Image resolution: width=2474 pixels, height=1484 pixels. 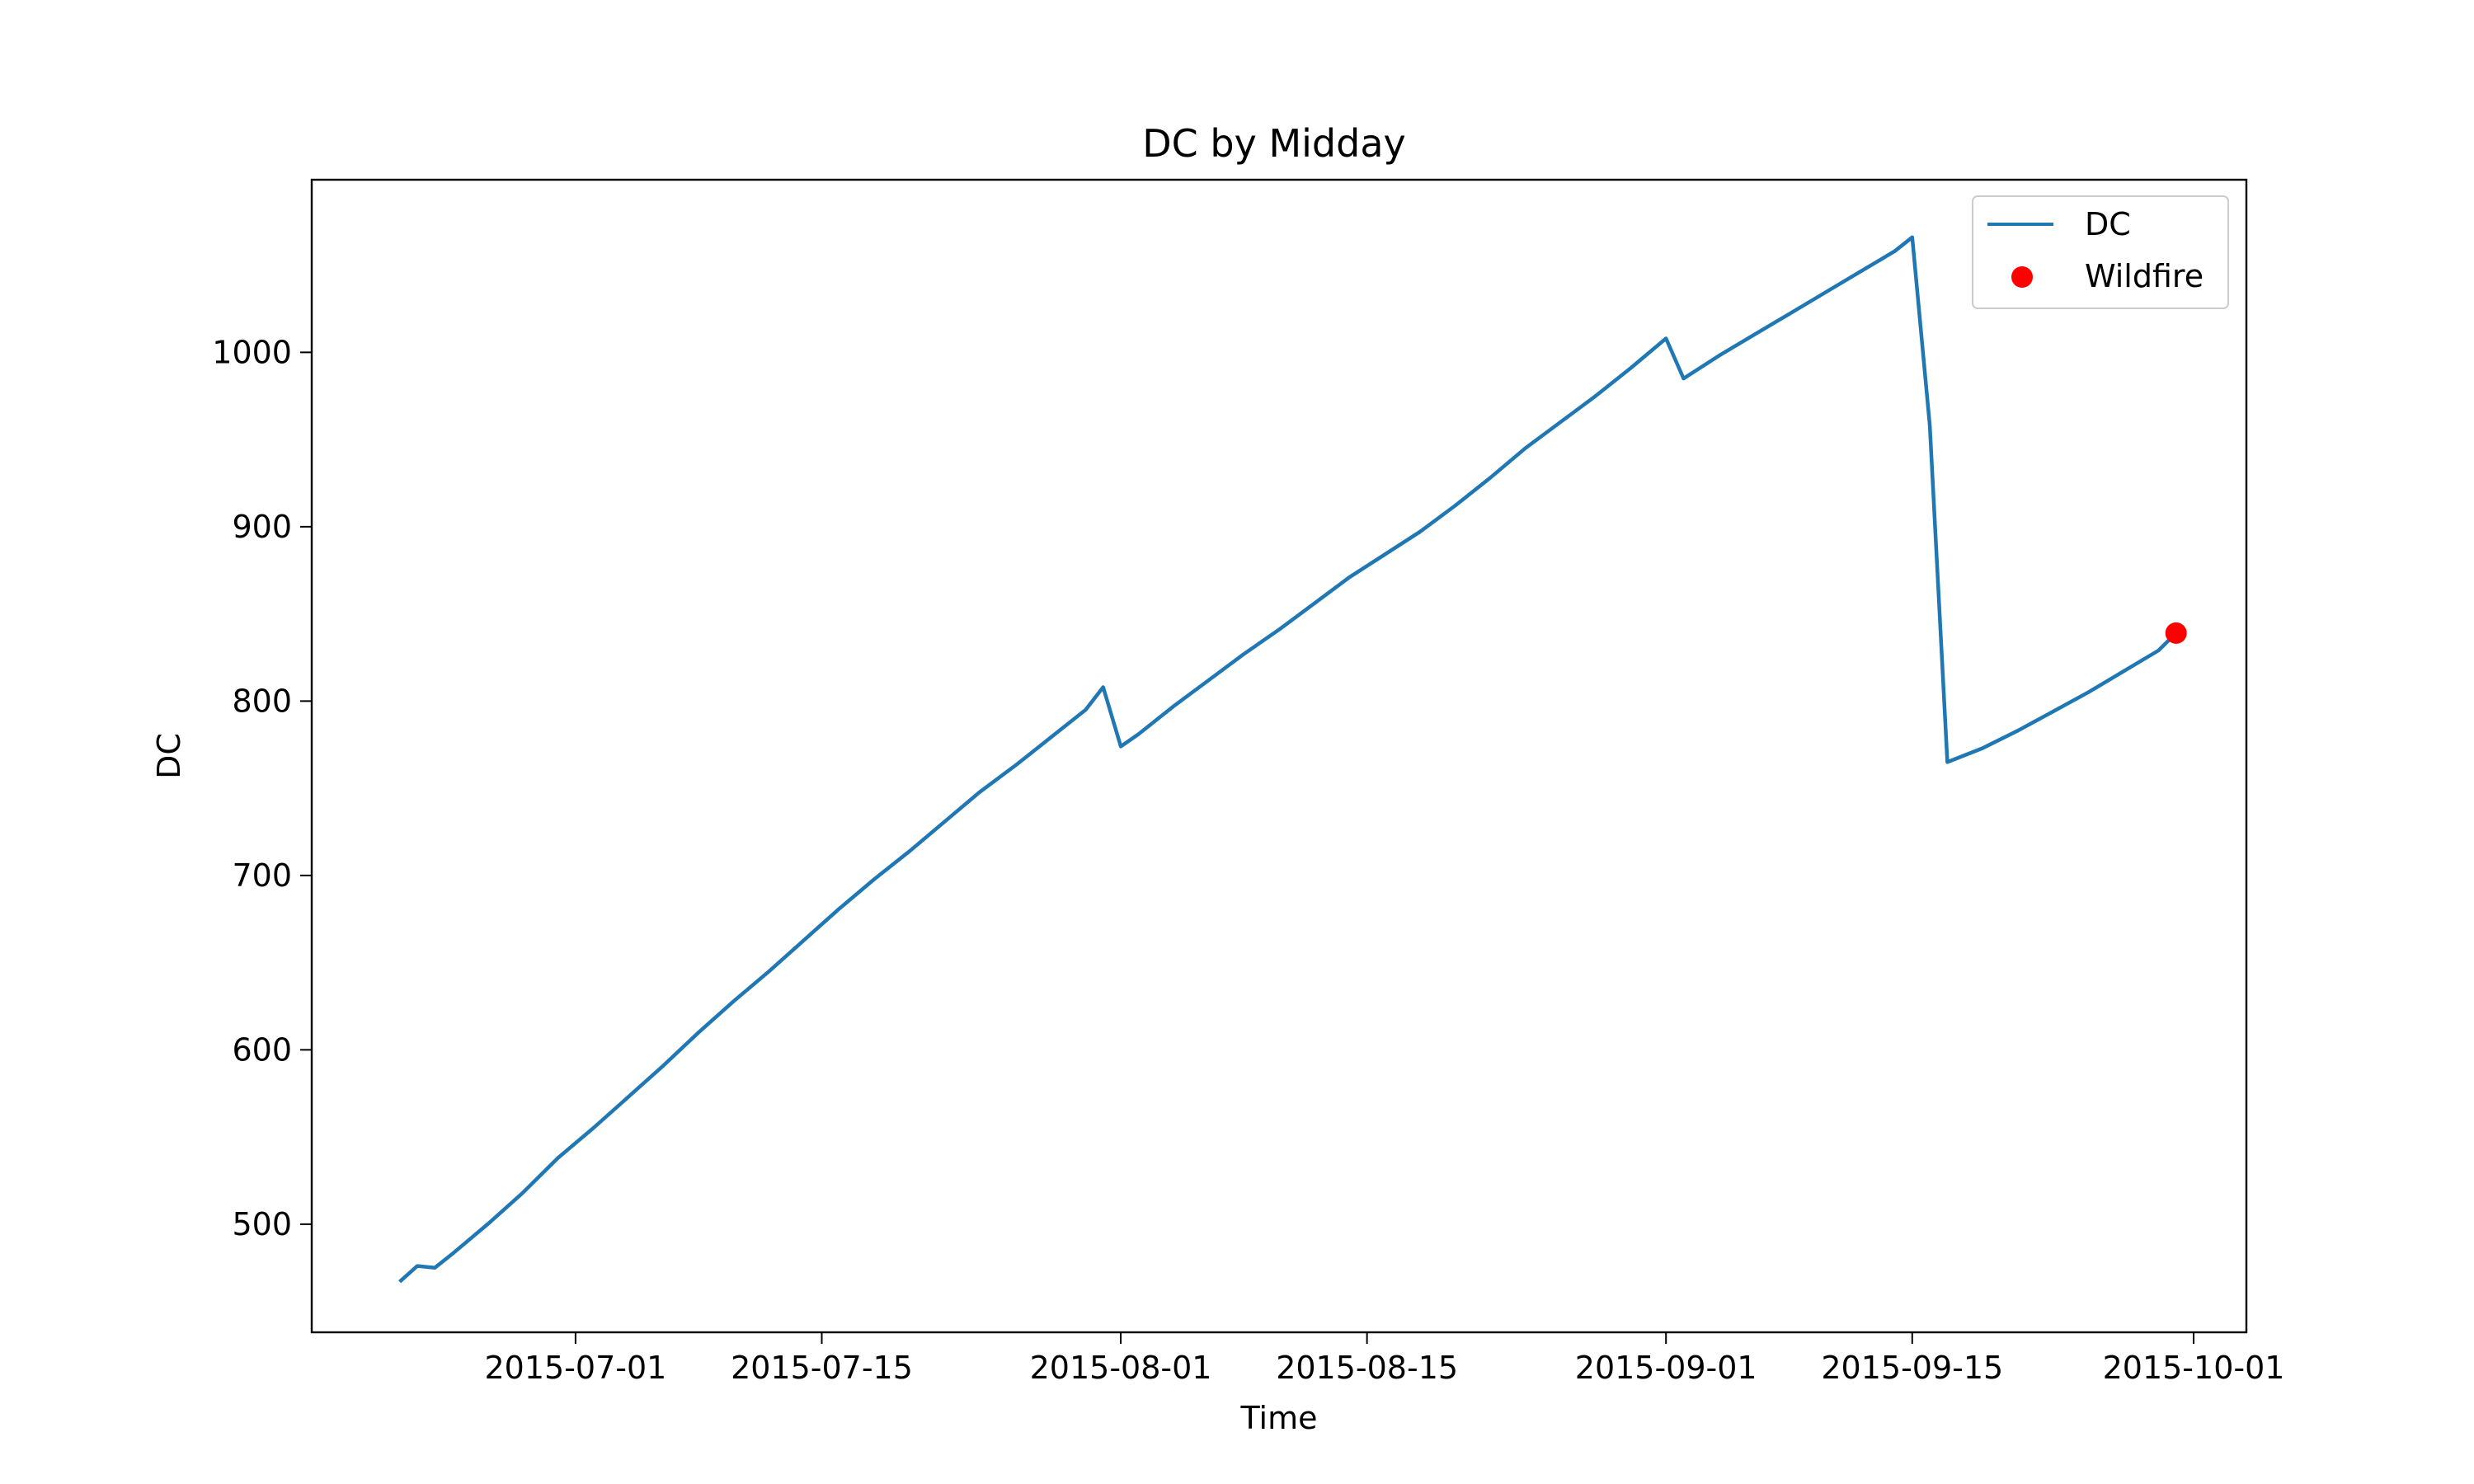 What do you see at coordinates (2108, 224) in the screenshot?
I see `legend-dc-label: DC` at bounding box center [2108, 224].